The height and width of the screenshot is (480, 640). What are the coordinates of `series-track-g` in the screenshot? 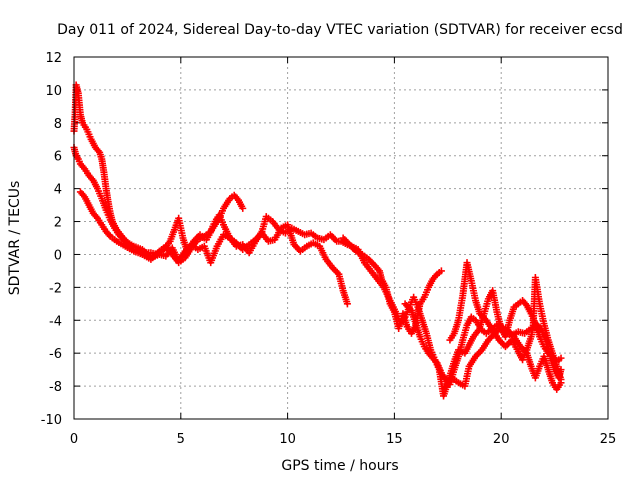 It's located at (503, 358).